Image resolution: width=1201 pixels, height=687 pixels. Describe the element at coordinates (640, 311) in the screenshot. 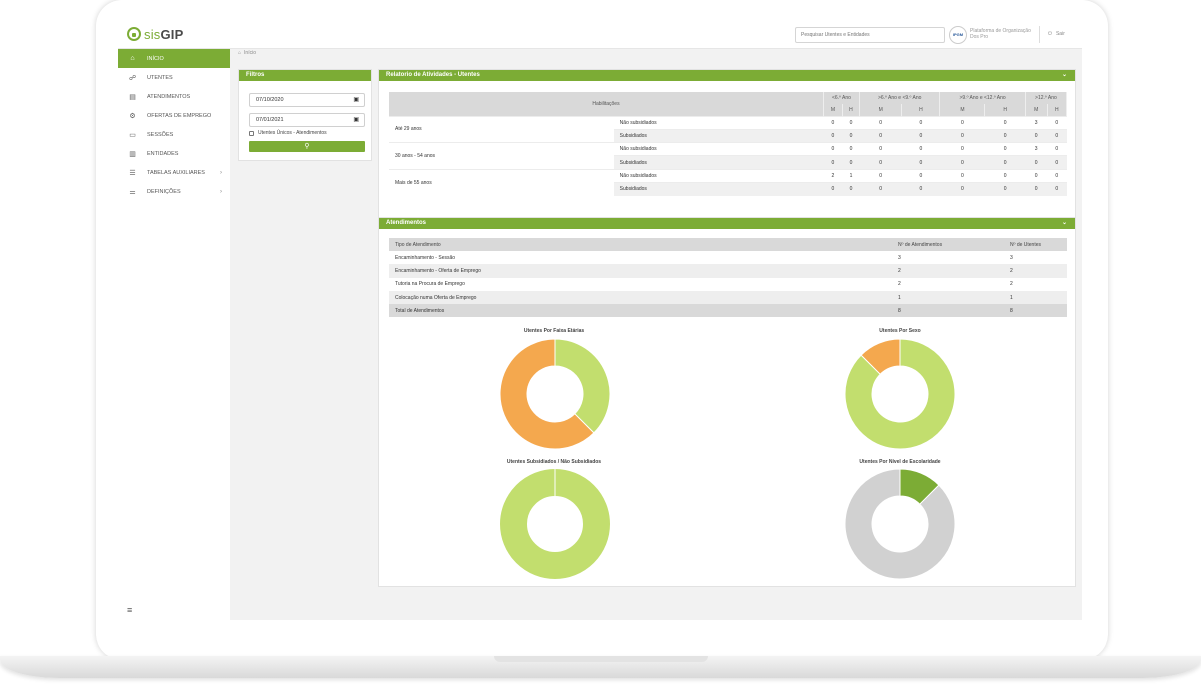

I see `appointment-type-cell: Total de Atendimentos` at that location.